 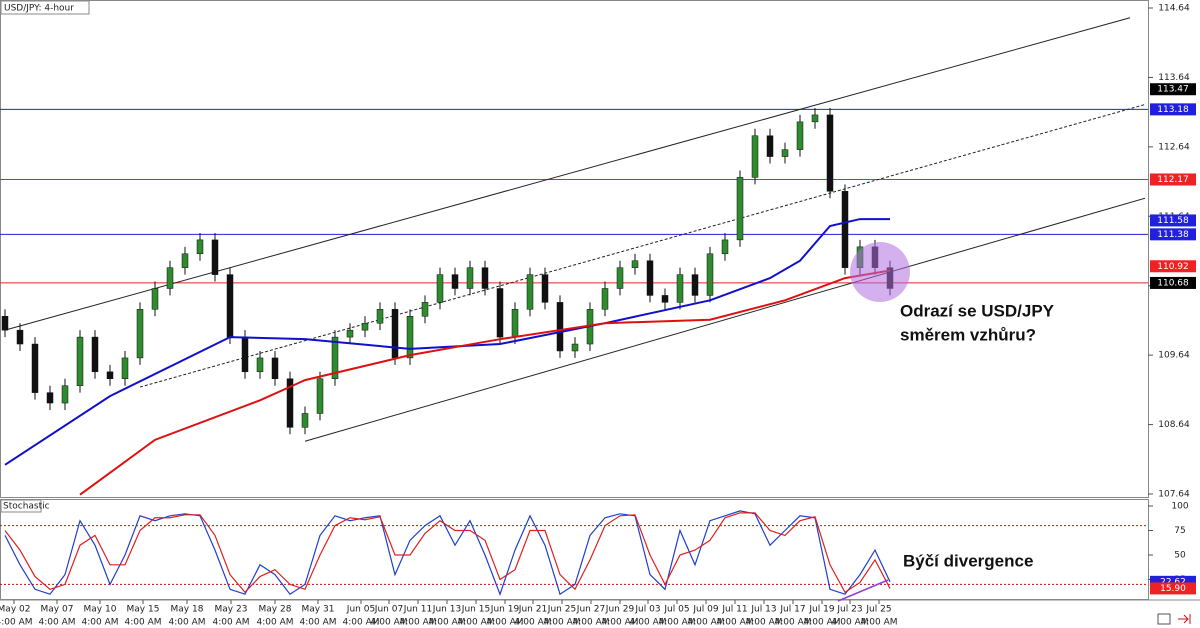 I want to click on x-tick-label: Jul 17, so click(x=792, y=610).